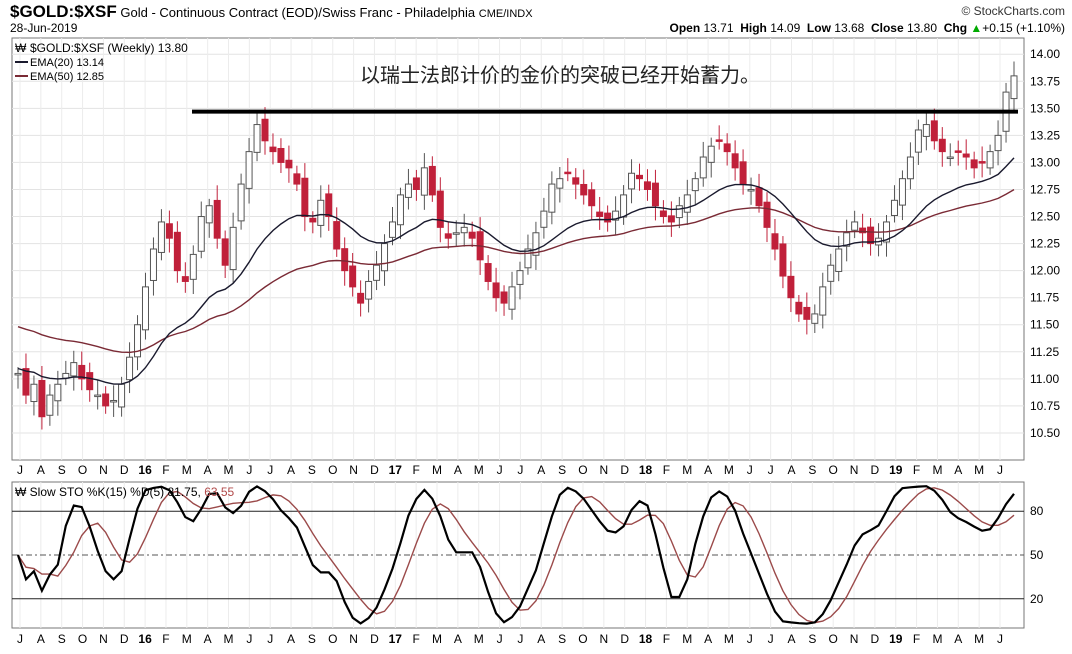 The image size is (1072, 654). I want to click on chg-arrow-icon: ▲, so click(976, 28).